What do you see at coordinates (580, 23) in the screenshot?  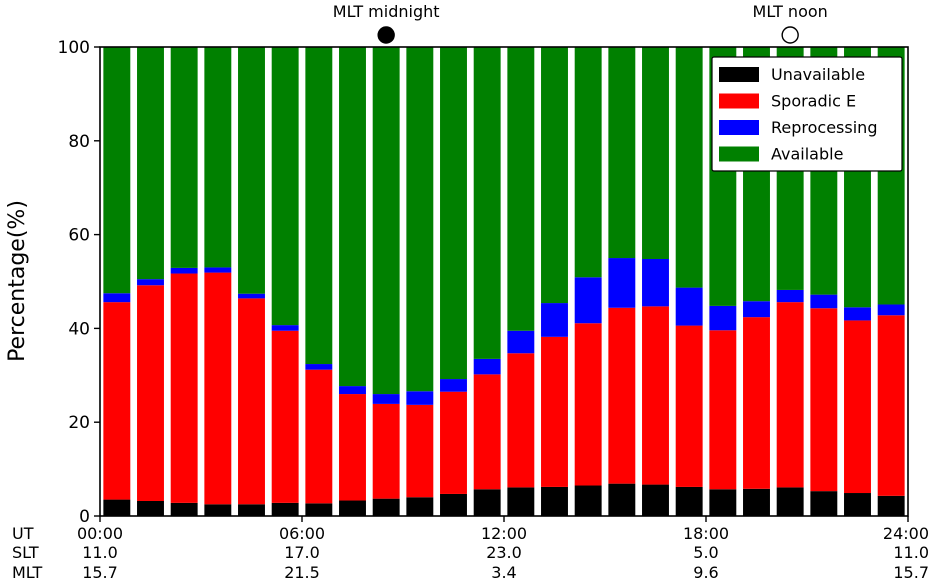 I see `mlt-markers: MLT midnight MLT noon` at bounding box center [580, 23].